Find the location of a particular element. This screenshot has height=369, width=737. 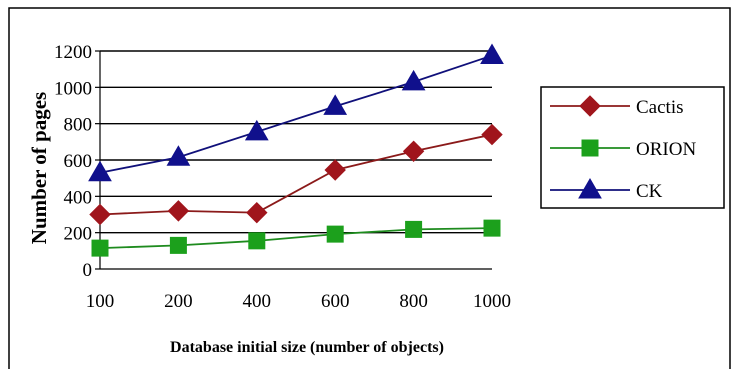

y-tick-label: 0 is located at coordinates (88, 270).